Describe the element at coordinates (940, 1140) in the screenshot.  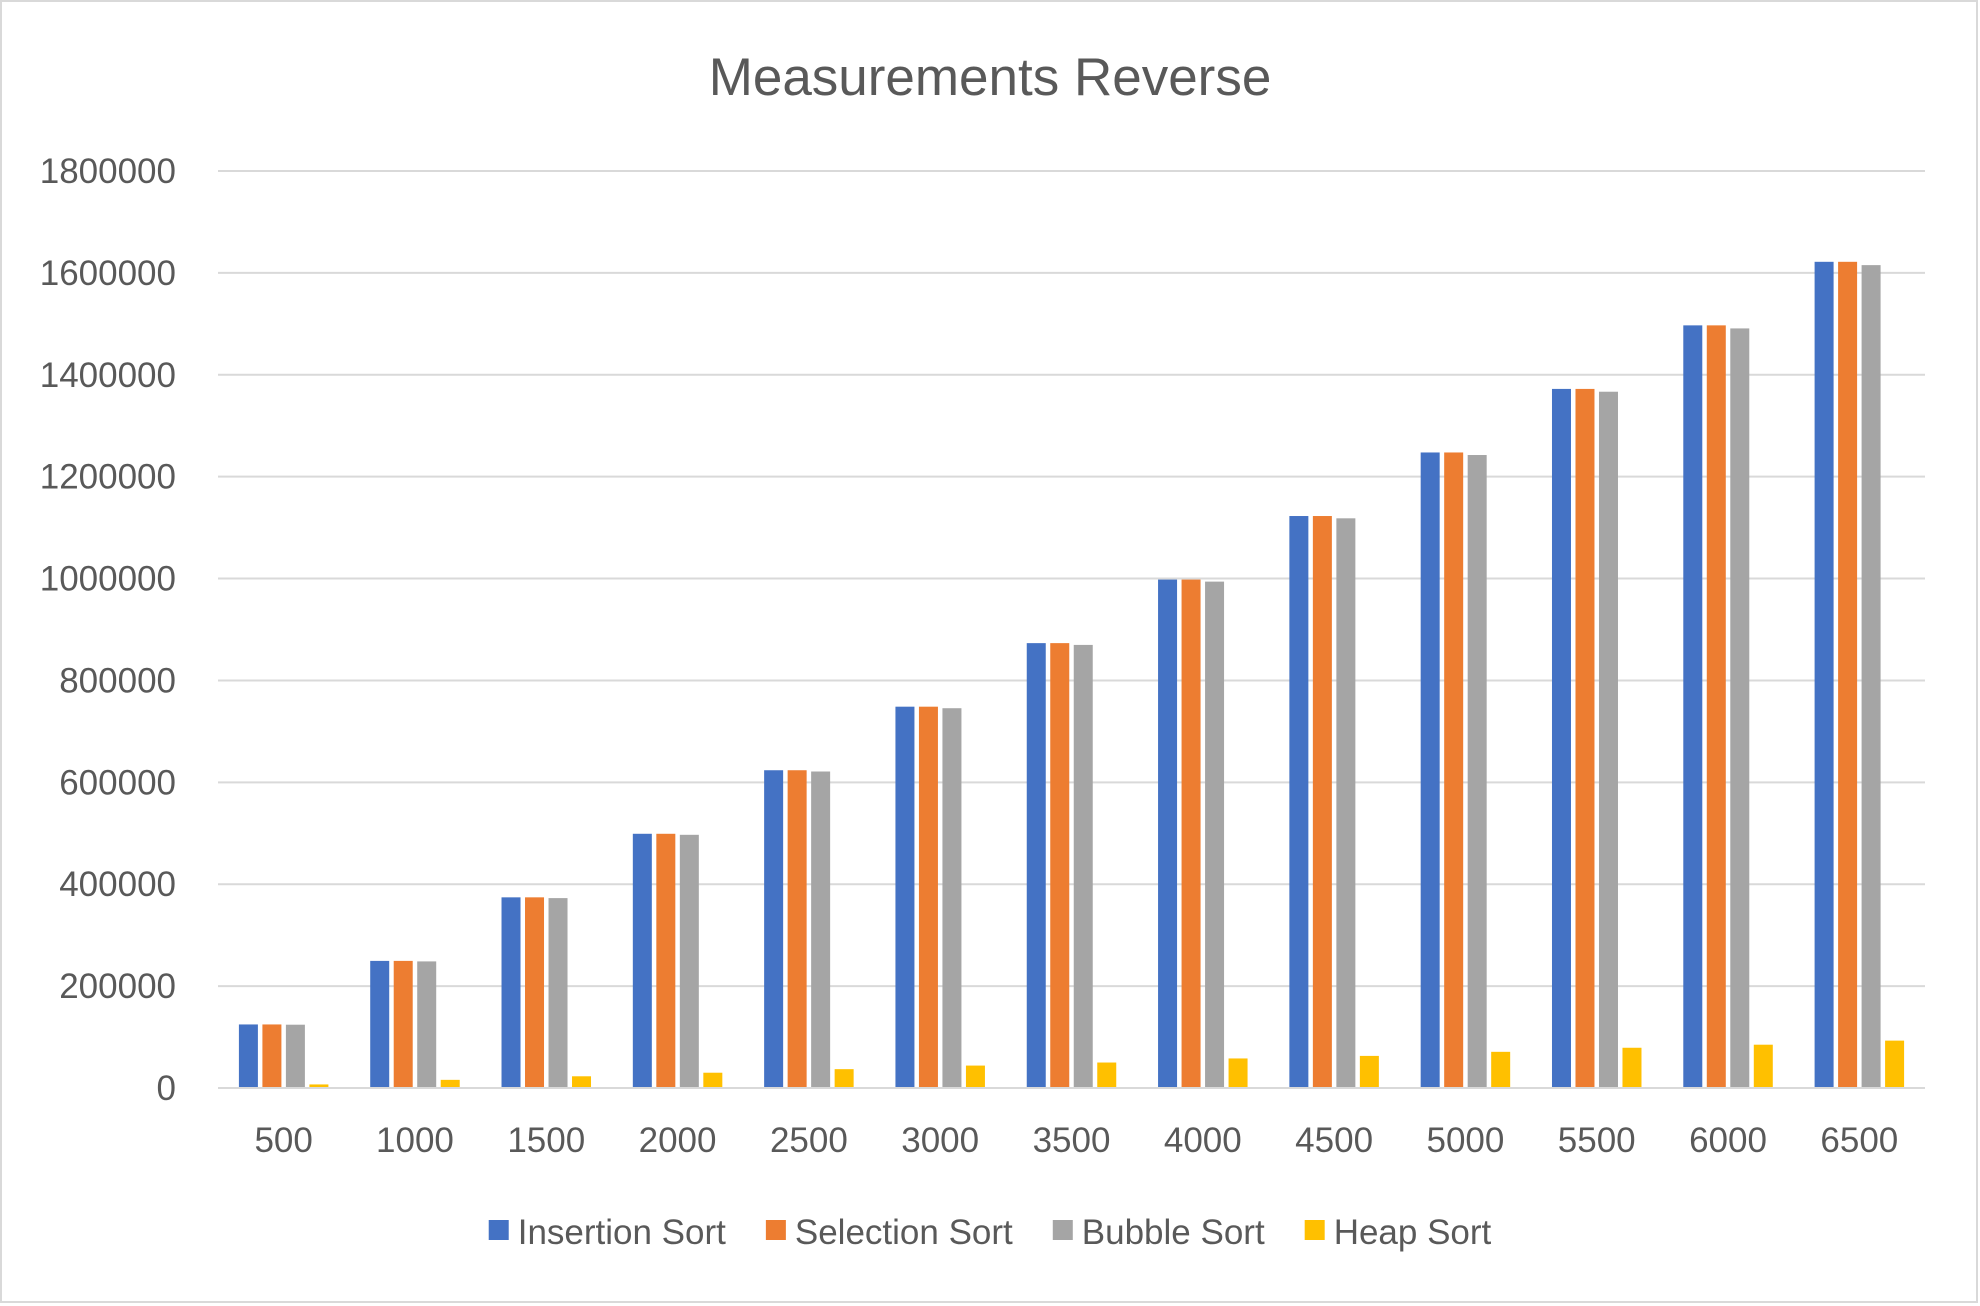
I see `x-tick-label: 3000` at that location.